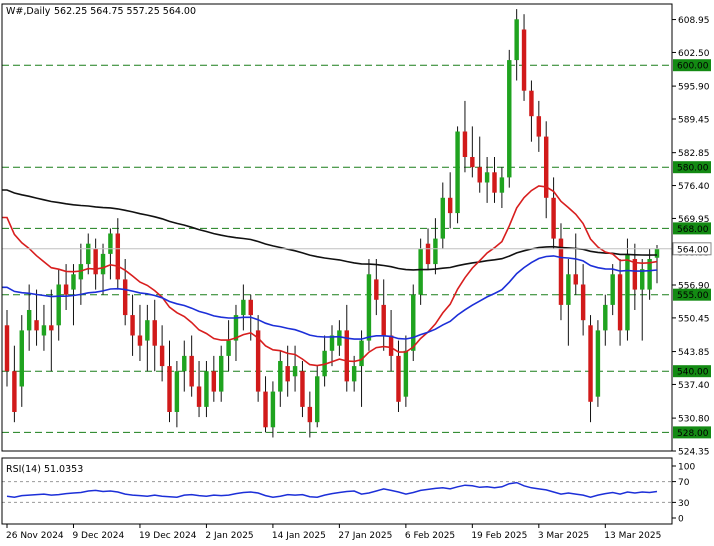 The height and width of the screenshot is (546, 714). I want to click on x-axis-tick-label: 27 Jan 2025, so click(365, 536).